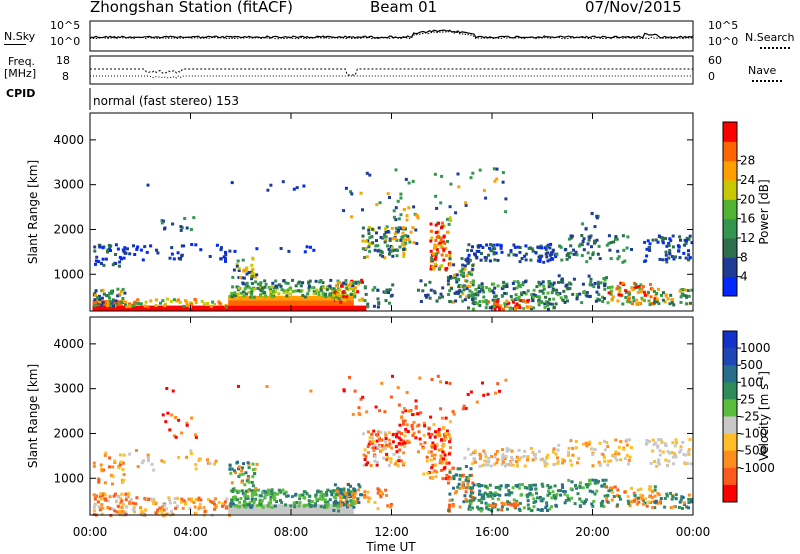 The image size is (800, 554). Describe the element at coordinates (20, 36) in the screenshot. I see `nsky-label: N.Sky` at that location.